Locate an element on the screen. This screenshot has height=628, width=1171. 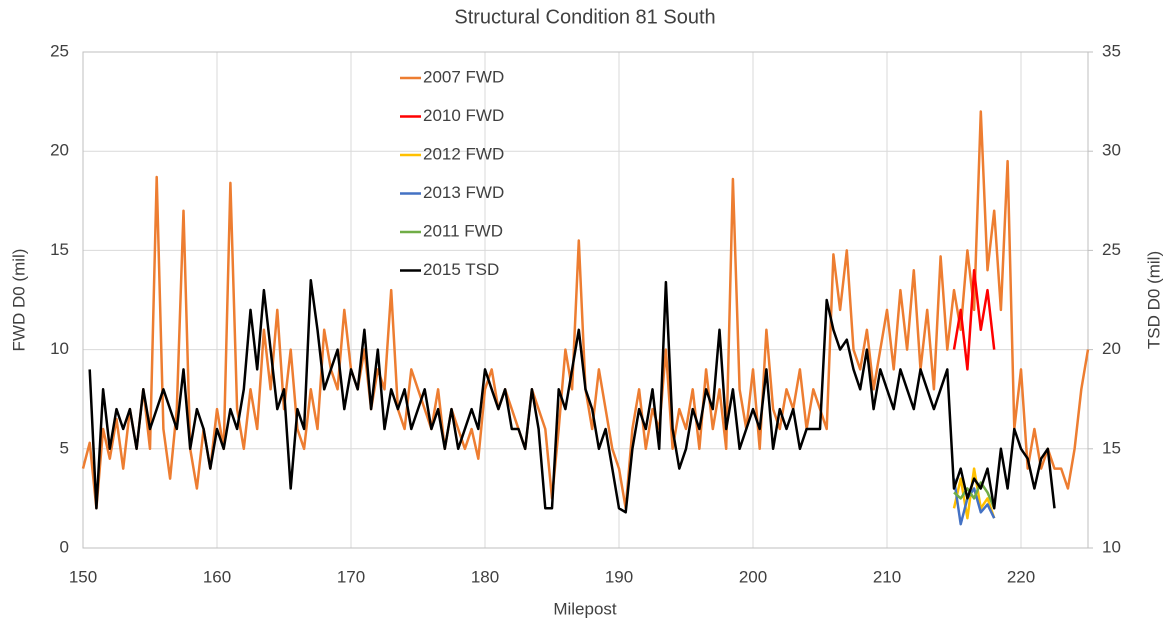
y2-tick-label: 35 is located at coordinates (1111, 50).